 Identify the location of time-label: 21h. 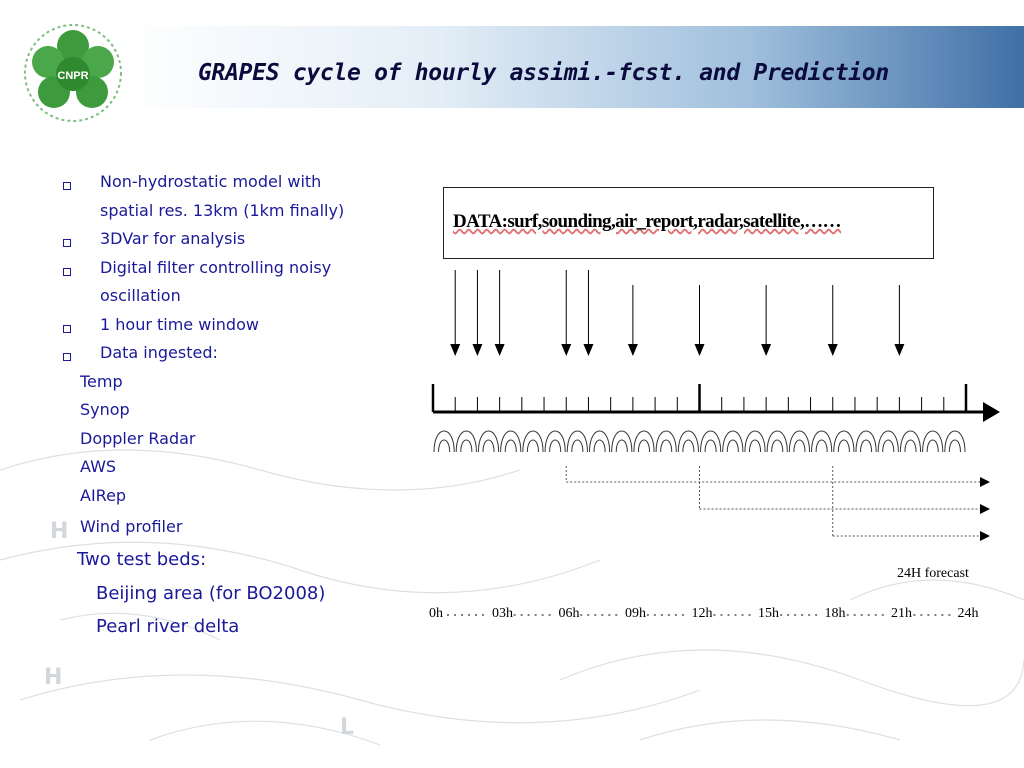
(901, 613).